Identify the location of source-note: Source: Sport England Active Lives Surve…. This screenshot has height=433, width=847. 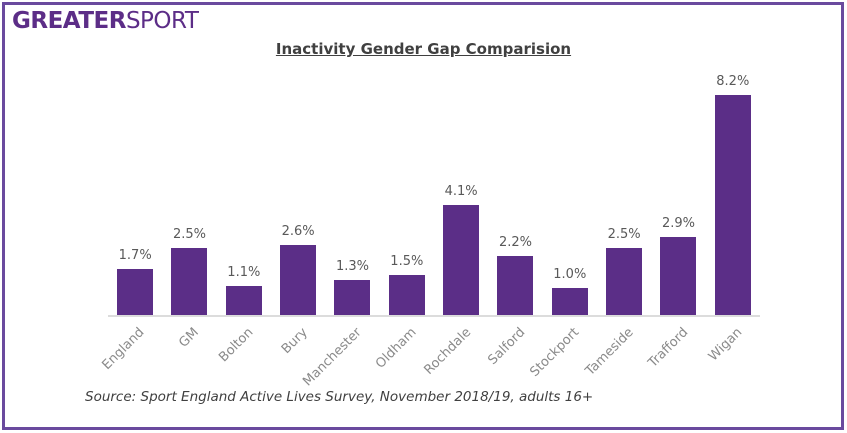
(339, 397).